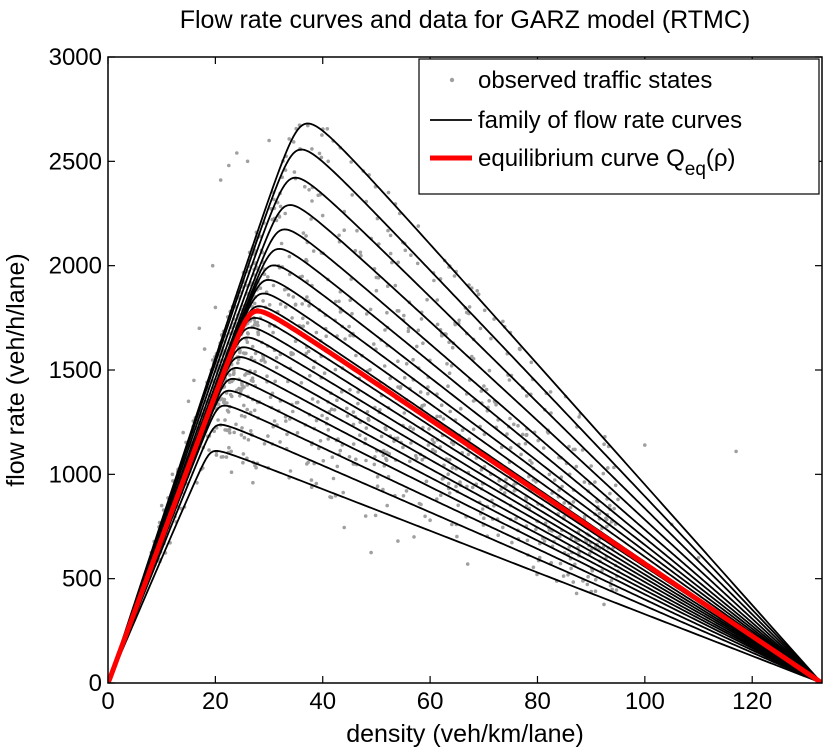 The height and width of the screenshot is (755, 830). I want to click on legend-label-equilibrium: equilibrium curve Qeq(ρ), so click(607, 162).